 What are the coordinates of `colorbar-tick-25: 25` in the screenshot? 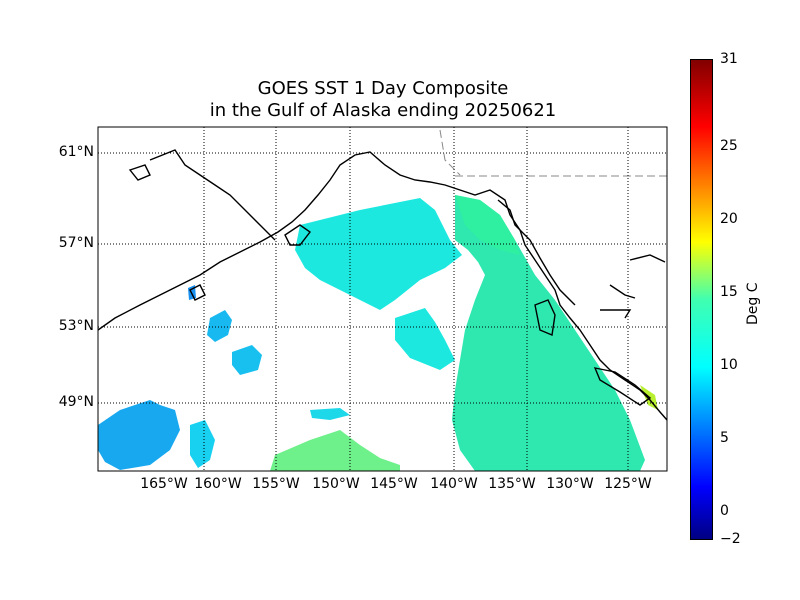 It's located at (729, 146).